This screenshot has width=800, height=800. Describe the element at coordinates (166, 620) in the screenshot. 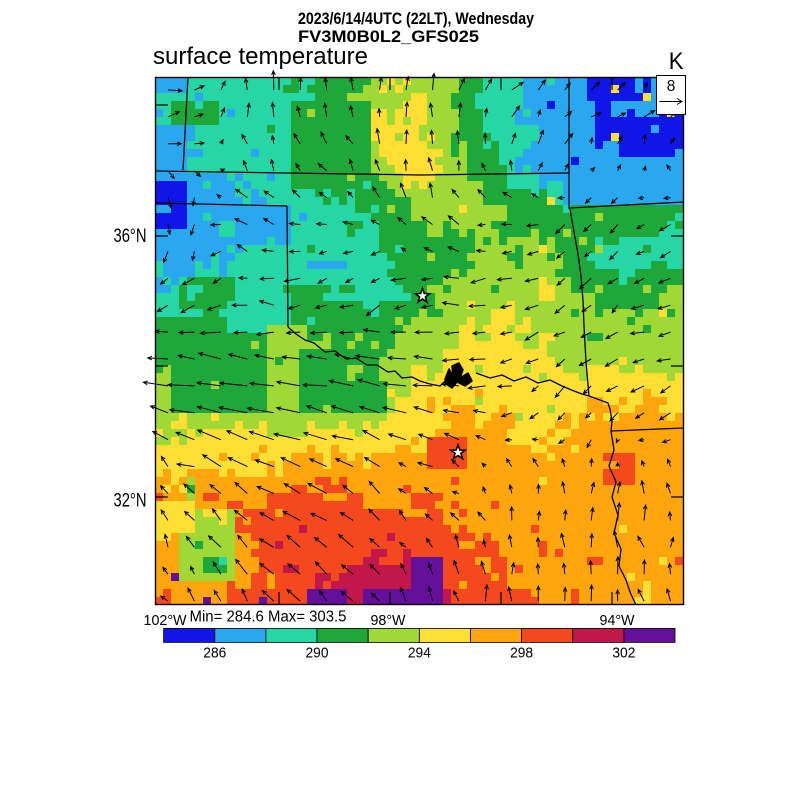

I see `svg-text: 102°W` at that location.